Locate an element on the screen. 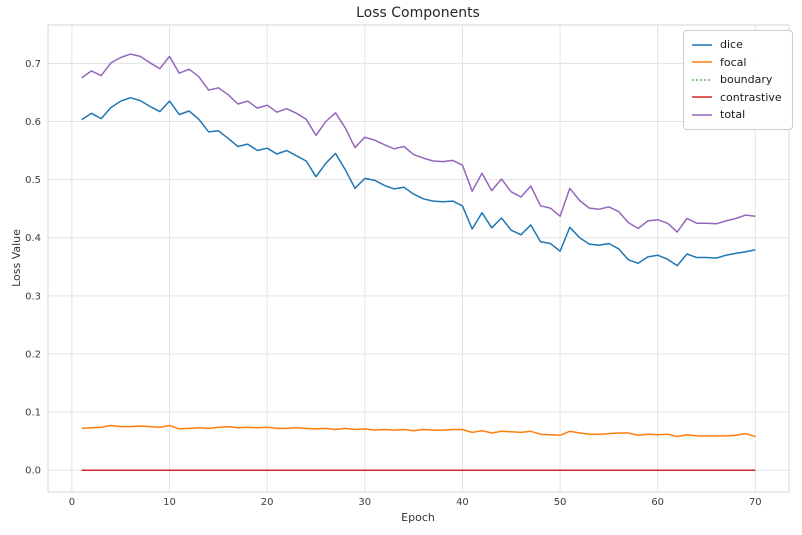 This screenshot has height=535, width=802. legend-label-boundary: boundary is located at coordinates (746, 80).